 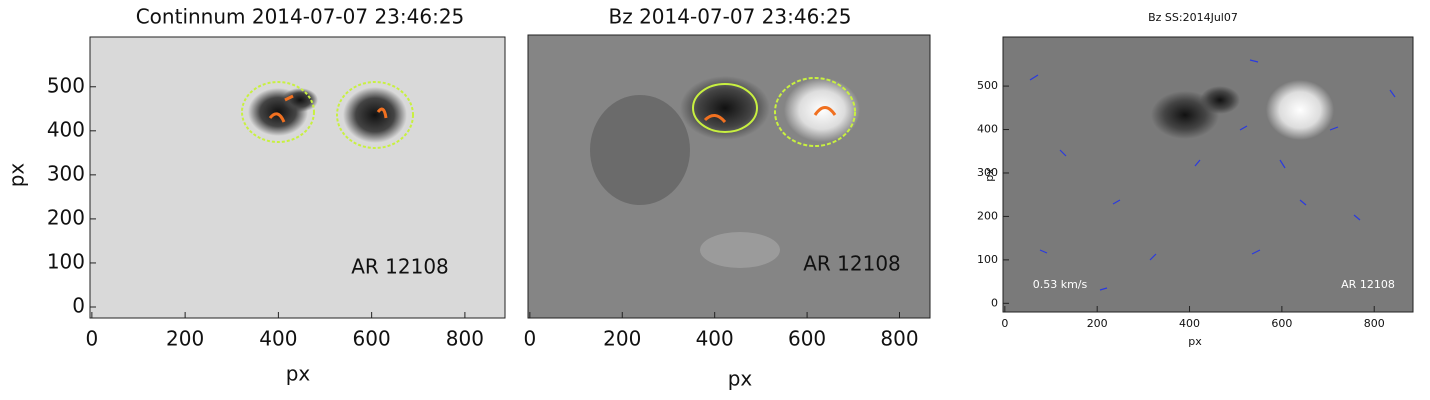 I want to click on scale-label: 0.53 km/s, so click(x=1060, y=284).